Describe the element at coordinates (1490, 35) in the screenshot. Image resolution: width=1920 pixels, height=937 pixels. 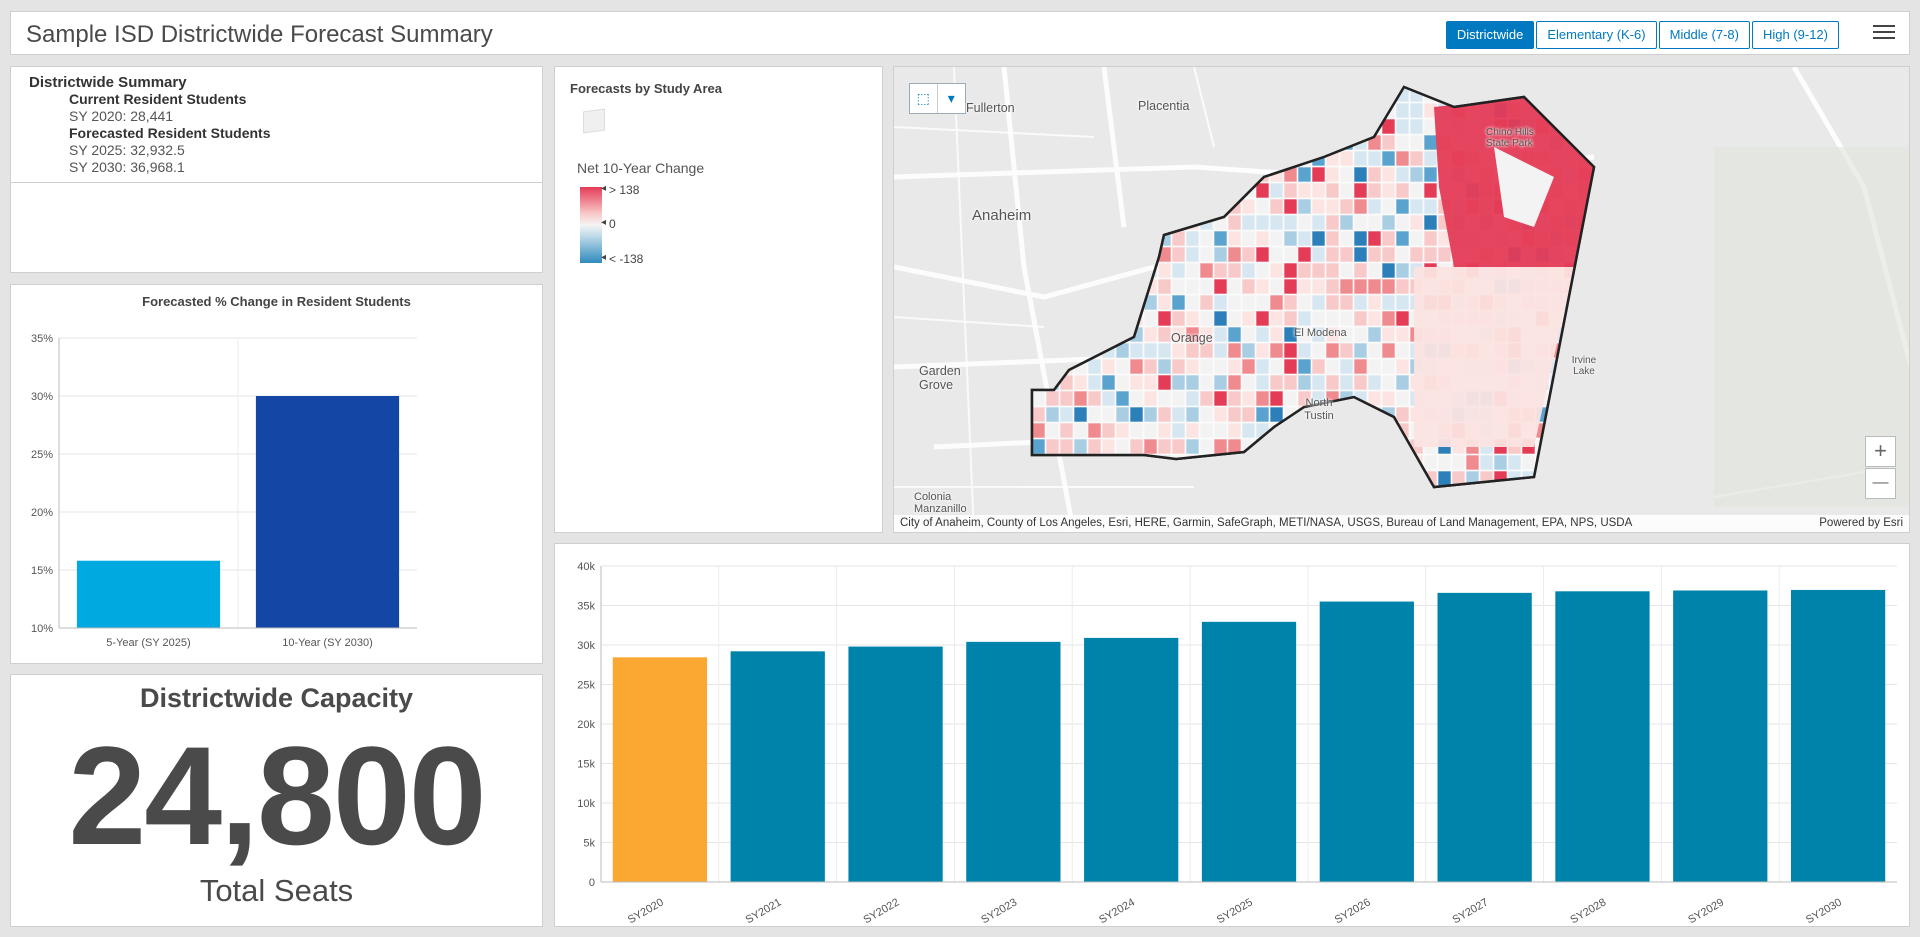
I see `tab-districtwide: Districtwide` at that location.